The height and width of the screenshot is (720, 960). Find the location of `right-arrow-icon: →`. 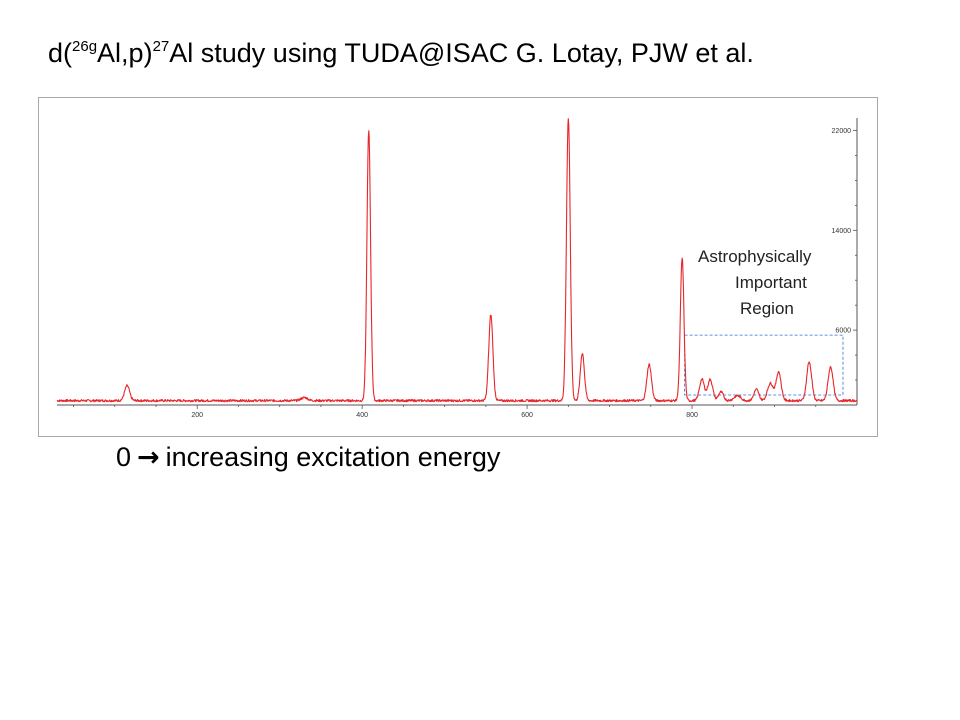

right-arrow-icon: → is located at coordinates (148, 457).